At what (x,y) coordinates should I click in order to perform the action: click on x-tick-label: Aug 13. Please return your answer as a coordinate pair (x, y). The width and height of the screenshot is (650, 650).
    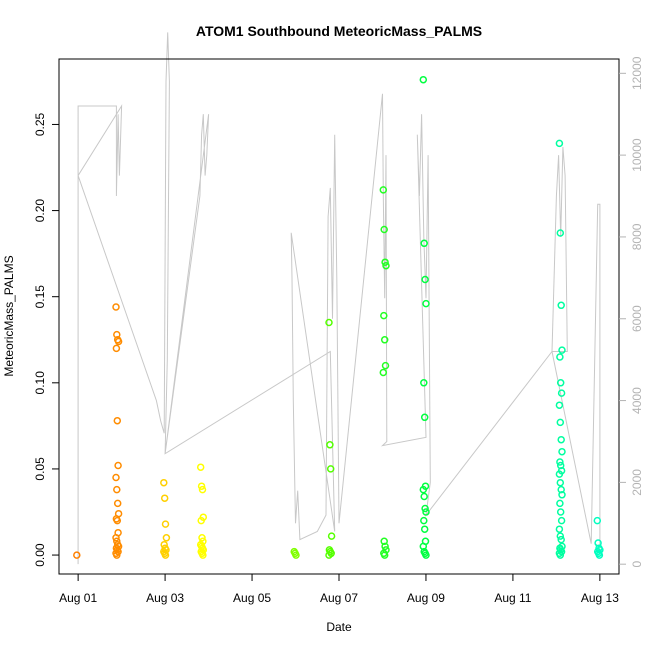
    Looking at the image, I should click on (600, 598).